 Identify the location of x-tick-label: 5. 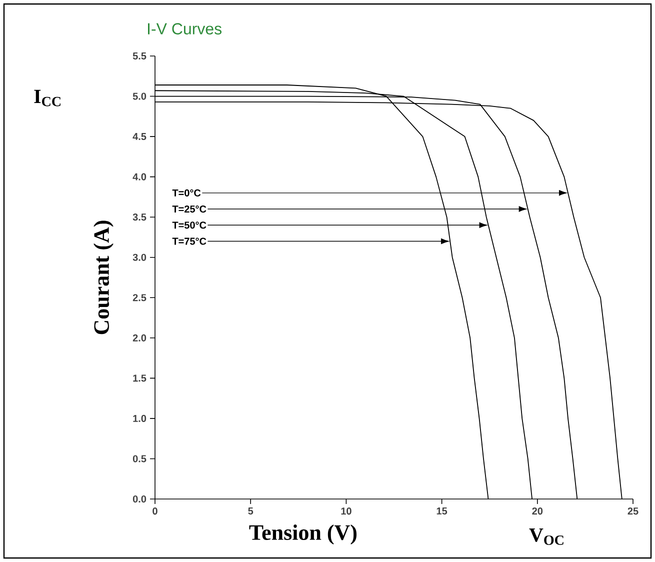
(251, 511).